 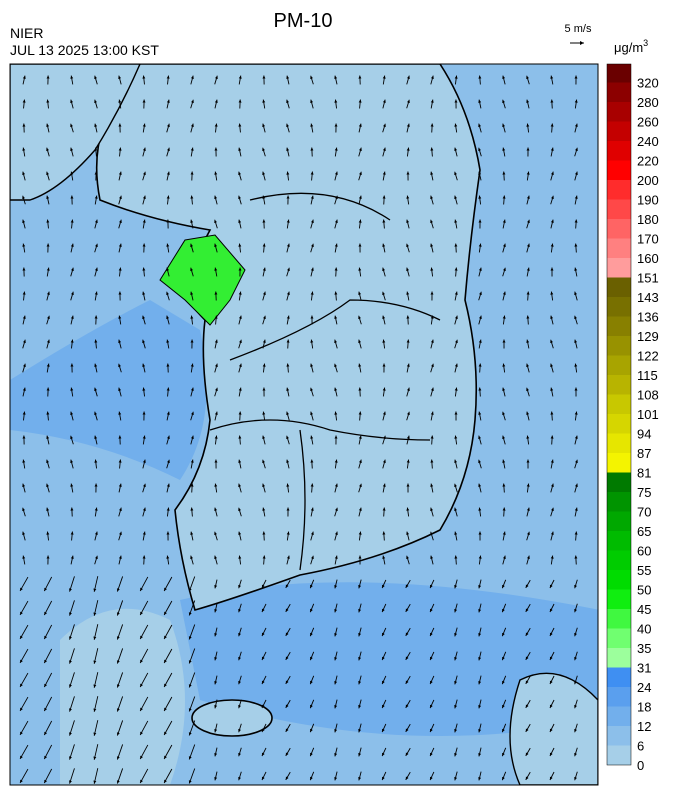 What do you see at coordinates (644, 434) in the screenshot?
I see `colorbar-label: 94` at bounding box center [644, 434].